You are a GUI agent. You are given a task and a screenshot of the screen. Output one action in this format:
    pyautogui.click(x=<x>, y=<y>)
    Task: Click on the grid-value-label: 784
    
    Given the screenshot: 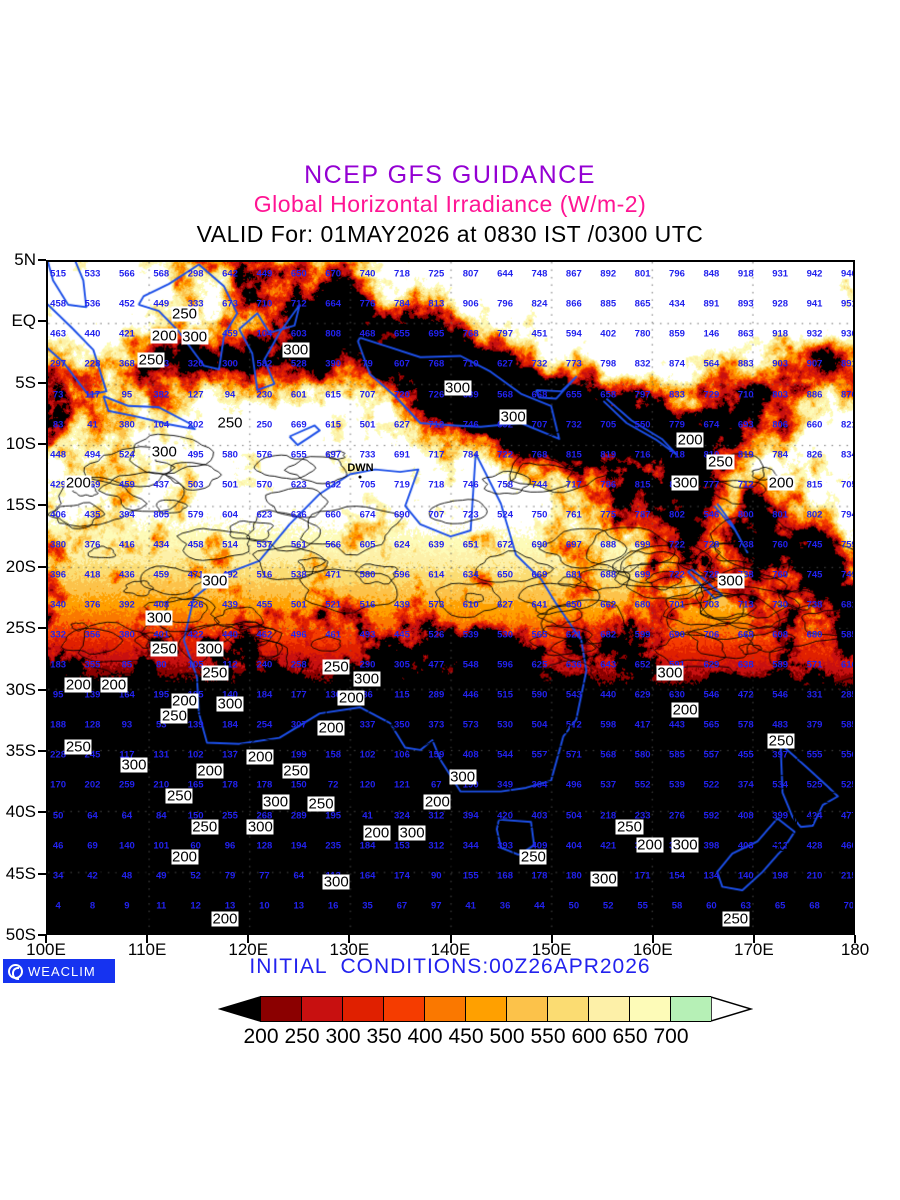 What is the action you would take?
    pyautogui.click(x=402, y=304)
    